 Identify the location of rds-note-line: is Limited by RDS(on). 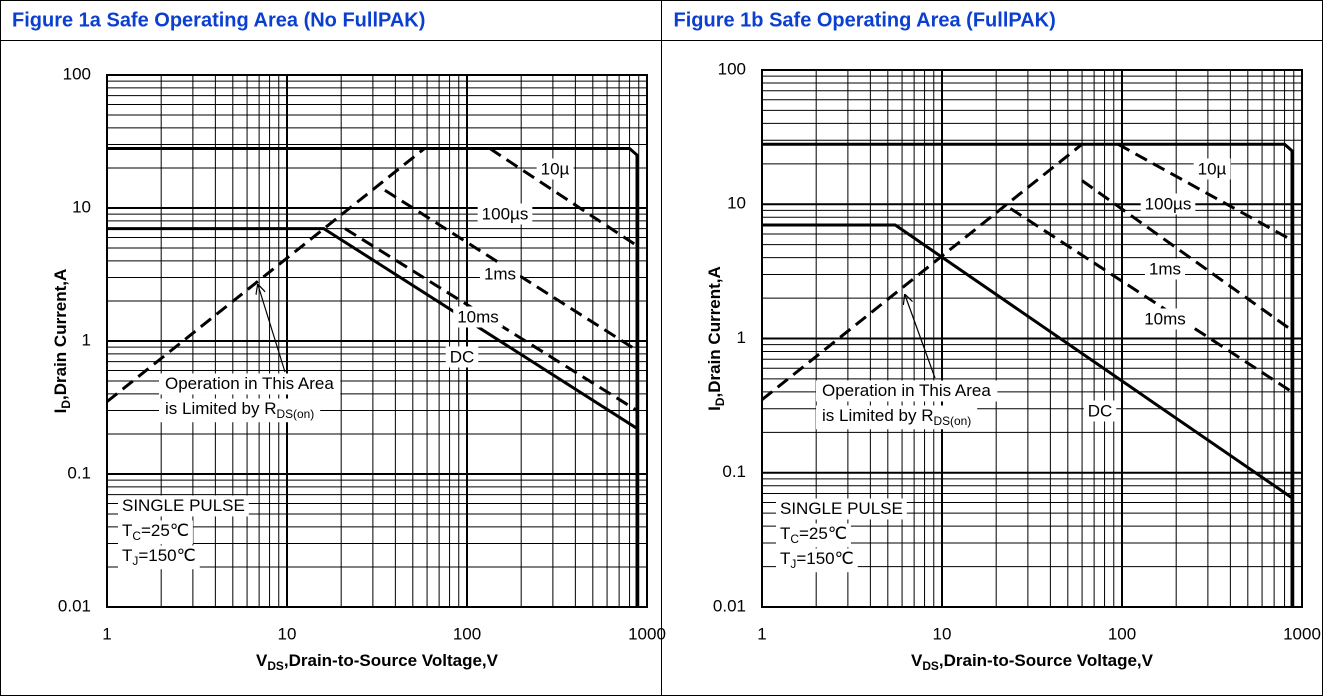
(896, 417).